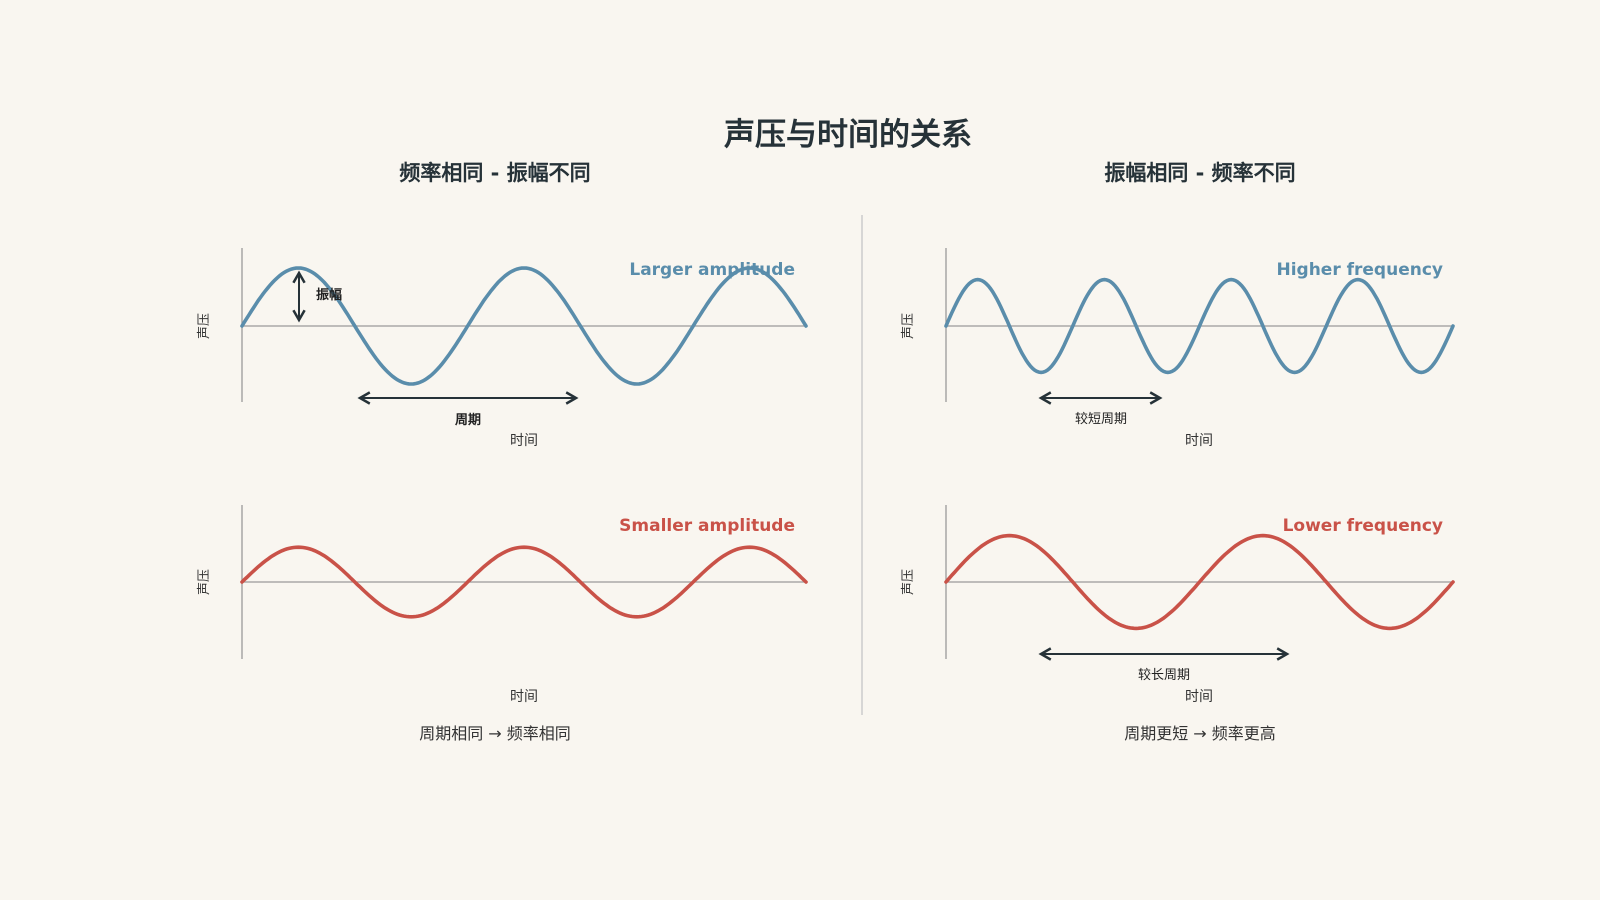 Image resolution: width=1600 pixels, height=900 pixels. What do you see at coordinates (495, 733) in the screenshot?
I see `left-caption: 周期相同 → 频率相同` at bounding box center [495, 733].